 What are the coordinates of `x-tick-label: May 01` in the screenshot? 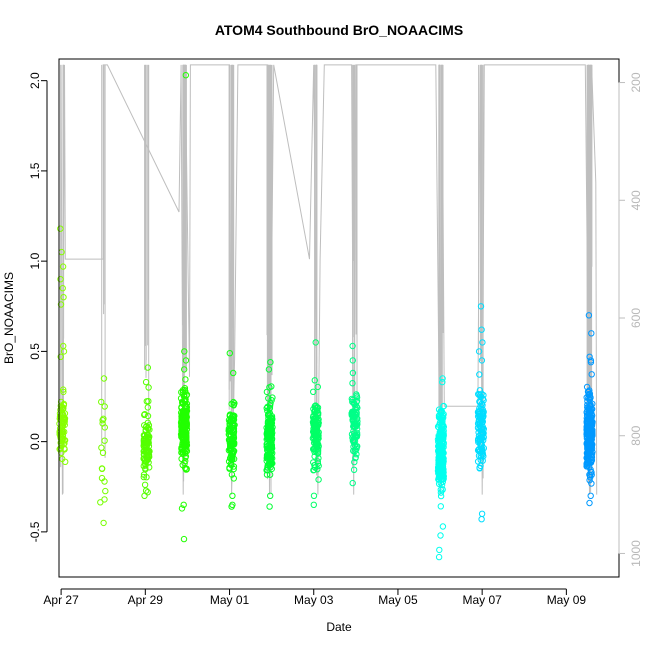 It's located at (230, 600).